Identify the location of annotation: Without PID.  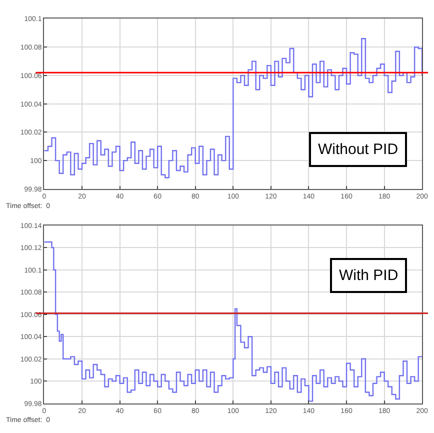
(358, 149).